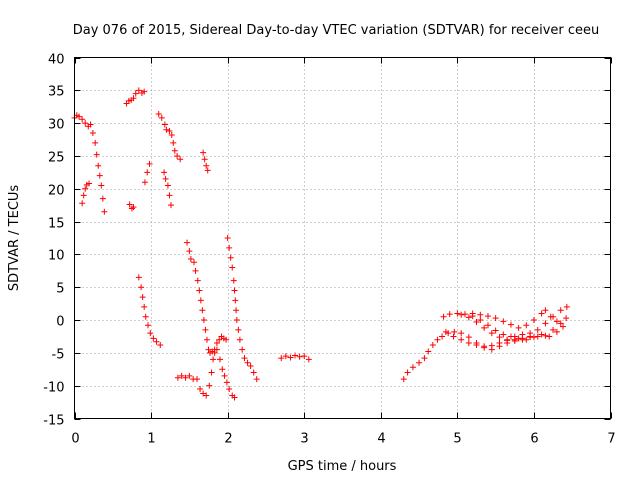 The width and height of the screenshot is (640, 480). Describe the element at coordinates (53, 421) in the screenshot. I see `y-tick-label: -15` at that location.